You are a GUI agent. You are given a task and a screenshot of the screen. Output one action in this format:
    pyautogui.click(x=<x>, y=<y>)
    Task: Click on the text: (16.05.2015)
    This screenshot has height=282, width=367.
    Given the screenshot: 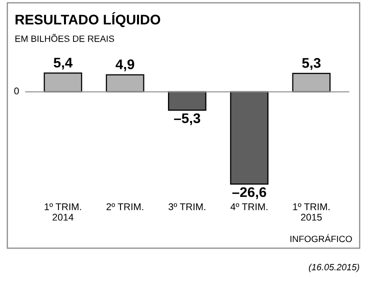 What is the action you would take?
    pyautogui.click(x=334, y=268)
    